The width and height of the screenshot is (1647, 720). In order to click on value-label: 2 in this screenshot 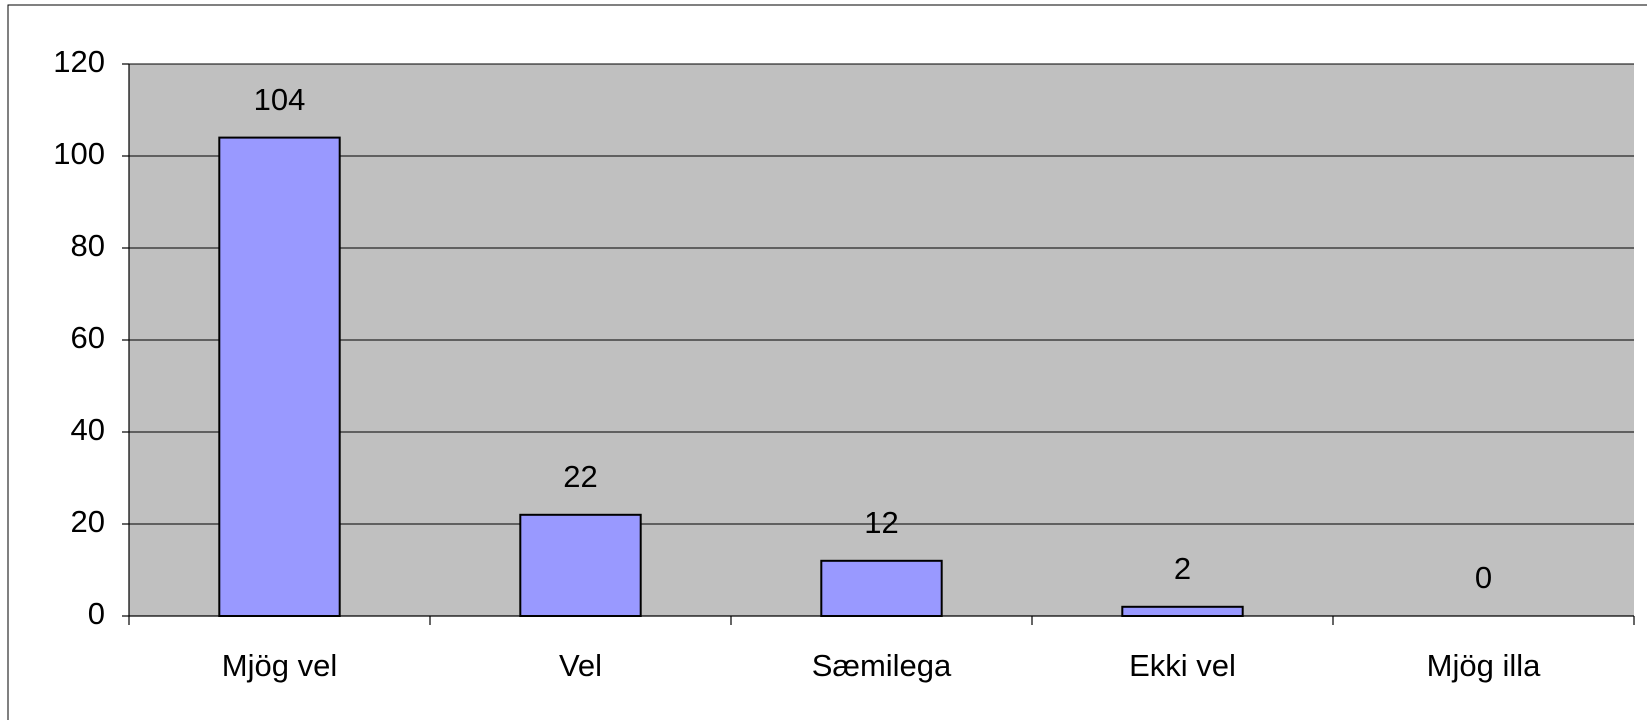, I will do `click(1182, 568)`.